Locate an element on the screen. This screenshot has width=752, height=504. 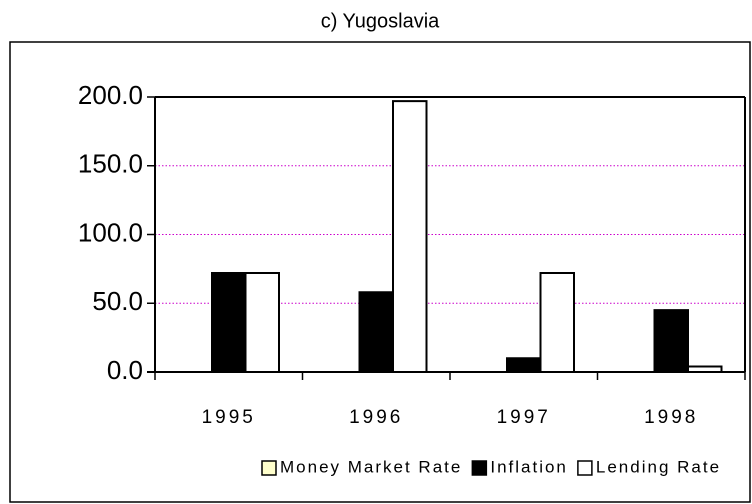
legend-label: Money Market Rate is located at coordinates (371, 466).